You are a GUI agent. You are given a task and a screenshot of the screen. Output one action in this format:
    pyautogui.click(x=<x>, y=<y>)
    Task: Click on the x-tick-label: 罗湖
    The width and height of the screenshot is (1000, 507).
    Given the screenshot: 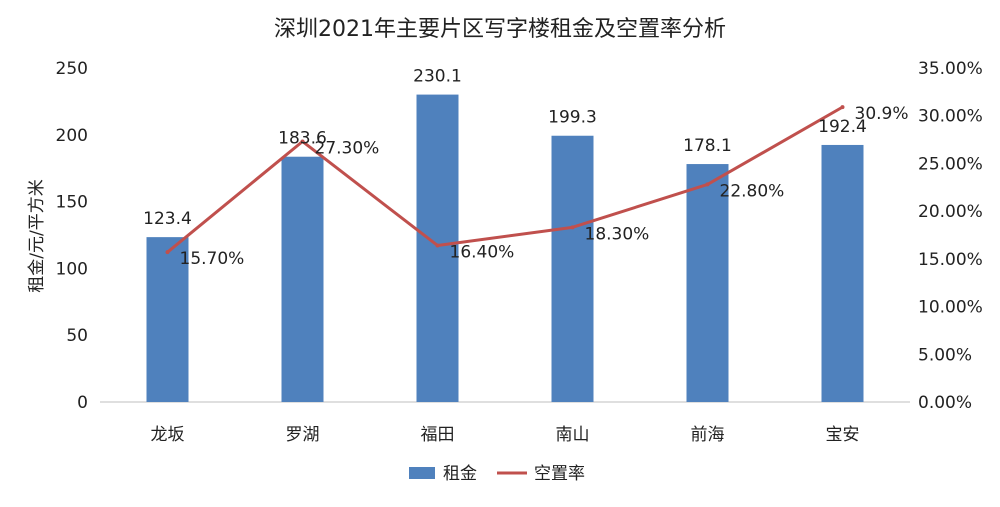 What is the action you would take?
    pyautogui.click(x=303, y=435)
    